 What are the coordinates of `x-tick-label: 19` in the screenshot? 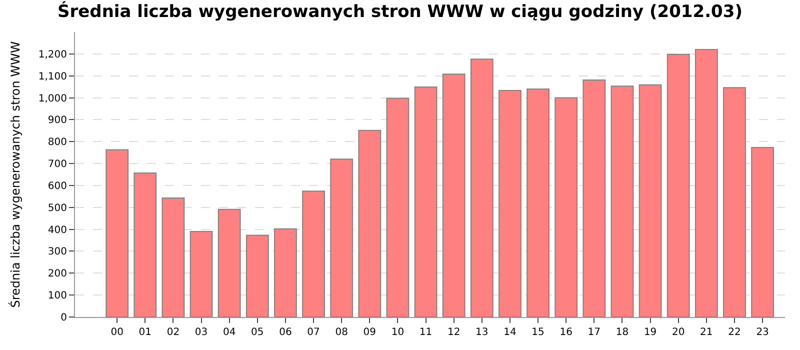 It's located at (650, 332).